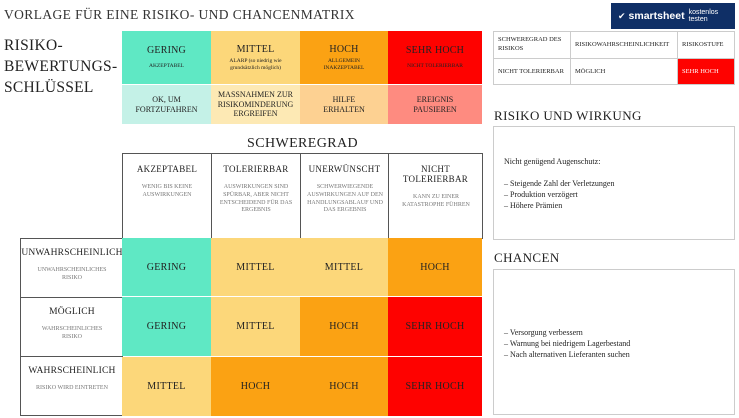  Describe the element at coordinates (72, 386) in the screenshot. I see `row-header-wahrscheinlich: WAHRSCHEINLICH RISIKO WIRD EINTRETEN` at that location.